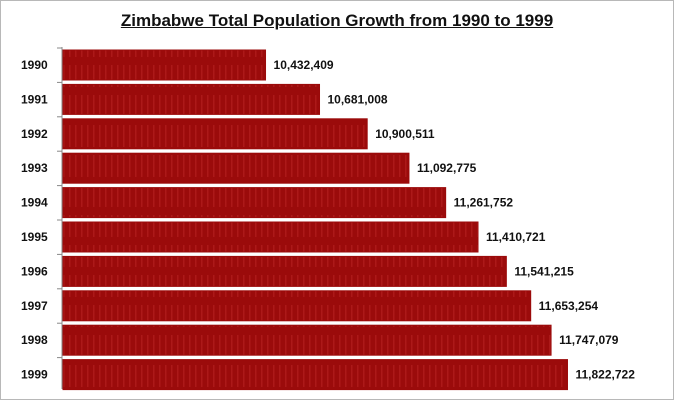  Describe the element at coordinates (191, 99) in the screenshot. I see `bar-1991` at that location.